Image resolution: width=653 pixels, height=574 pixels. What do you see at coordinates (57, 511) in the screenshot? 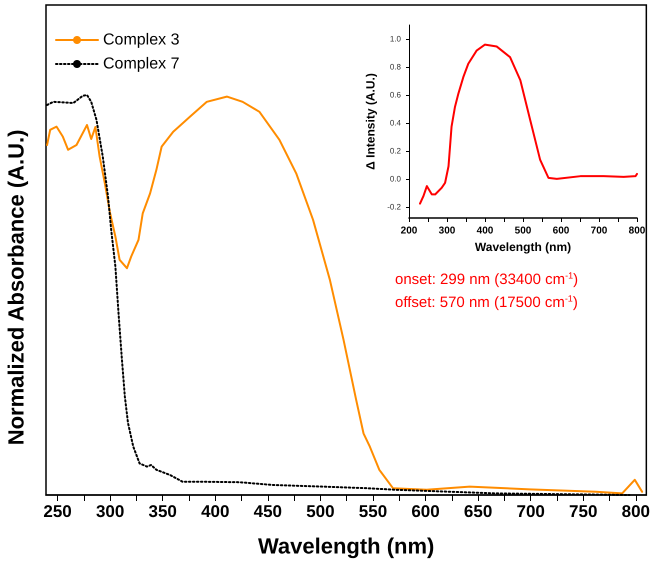
I see `x-tick-label: 250` at bounding box center [57, 511].